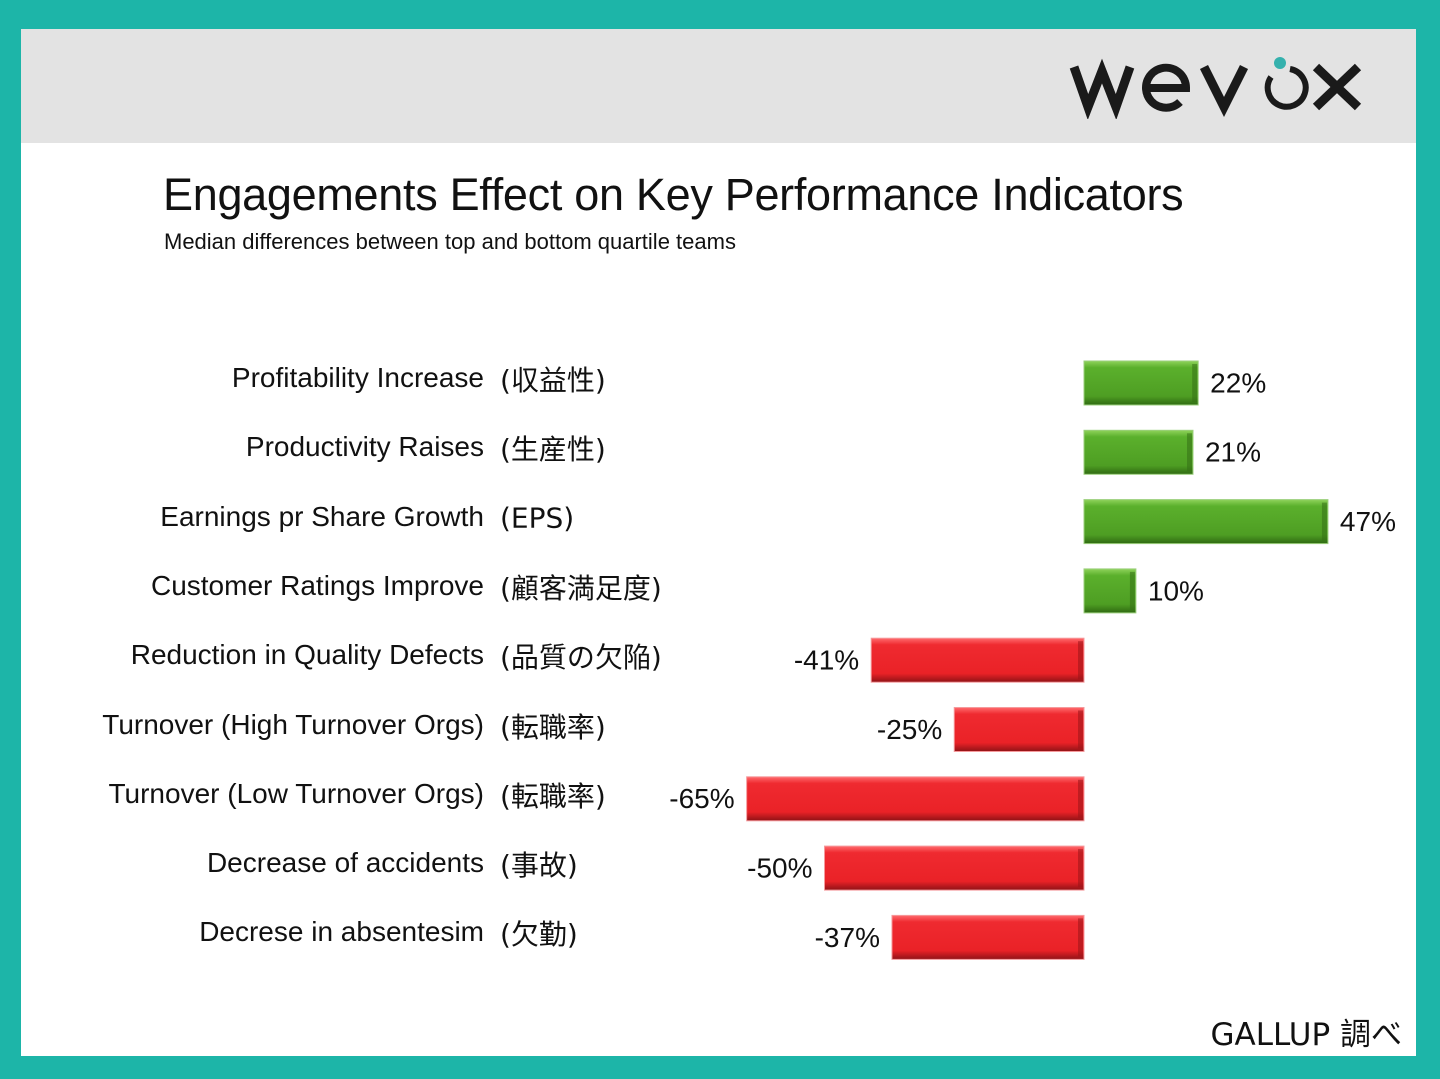  Describe the element at coordinates (581, 658) in the screenshot. I see `category-label-jp: (品質の欠陥)` at that location.